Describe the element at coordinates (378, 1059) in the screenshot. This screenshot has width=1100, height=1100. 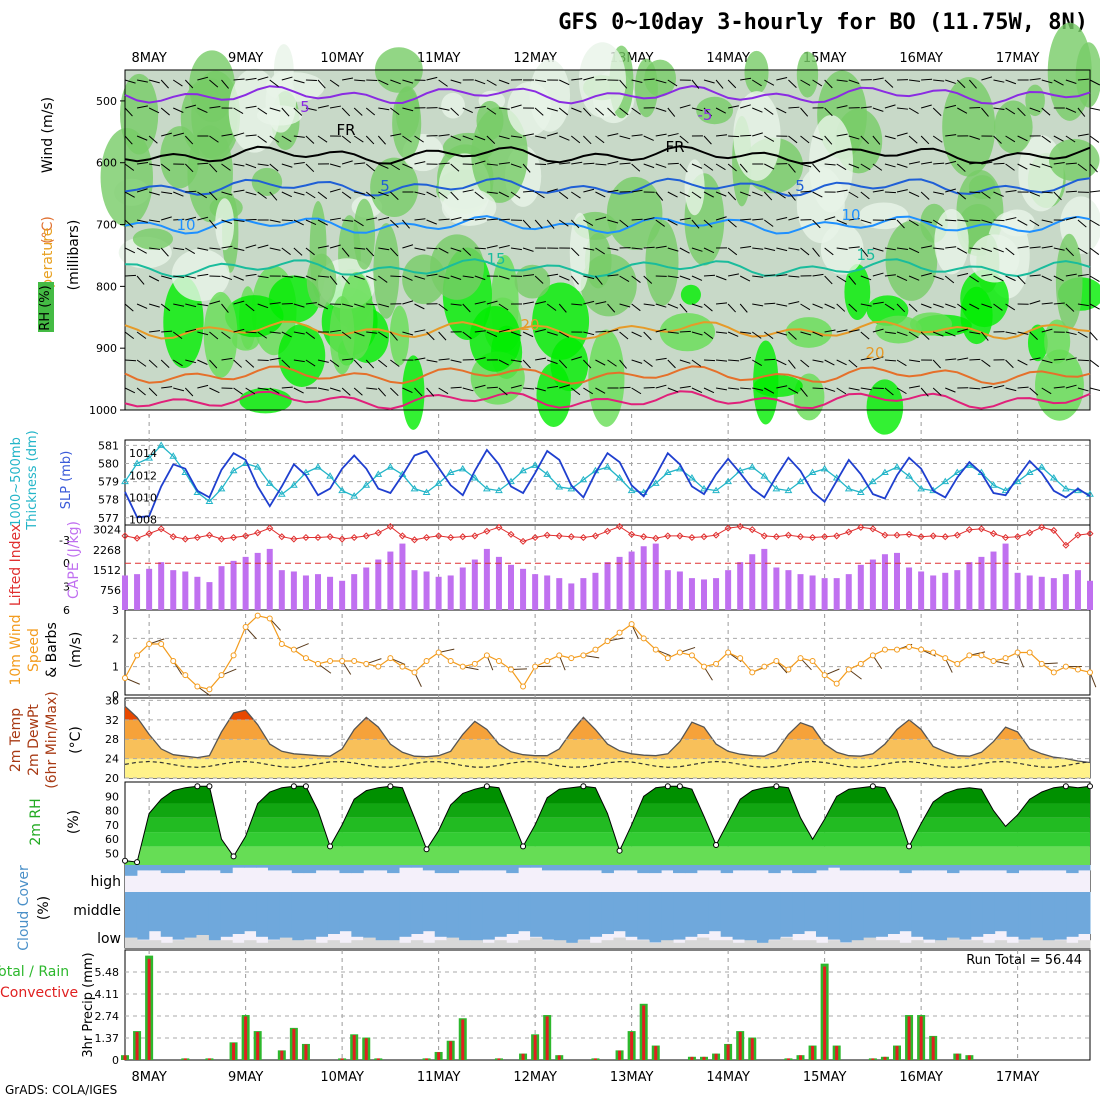
I see `precip-conv-bar` at that location.